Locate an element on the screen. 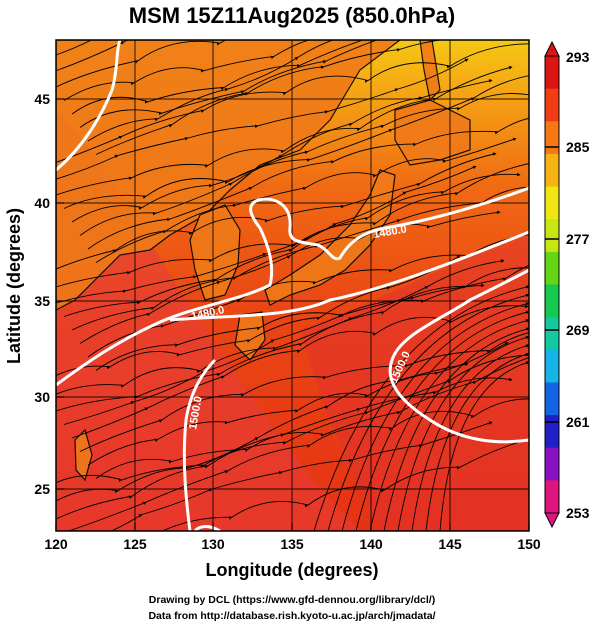 The height and width of the screenshot is (625, 599). y-tick-label: 45 is located at coordinates (42, 99).